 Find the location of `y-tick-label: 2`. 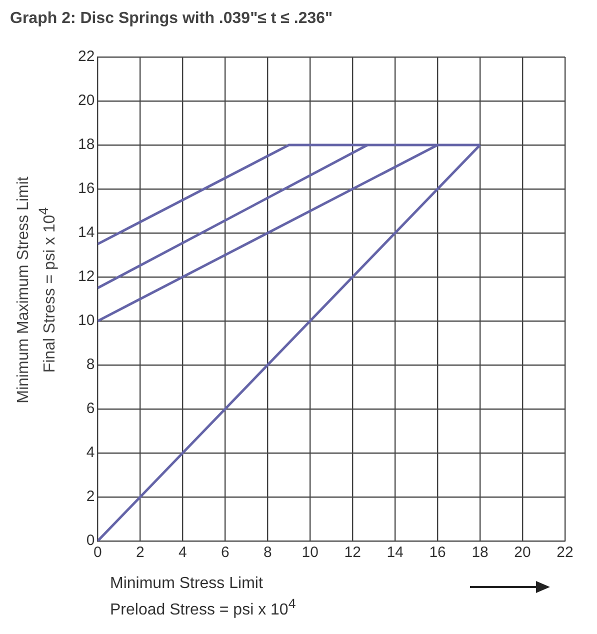

y-tick-label: 2 is located at coordinates (90, 497).